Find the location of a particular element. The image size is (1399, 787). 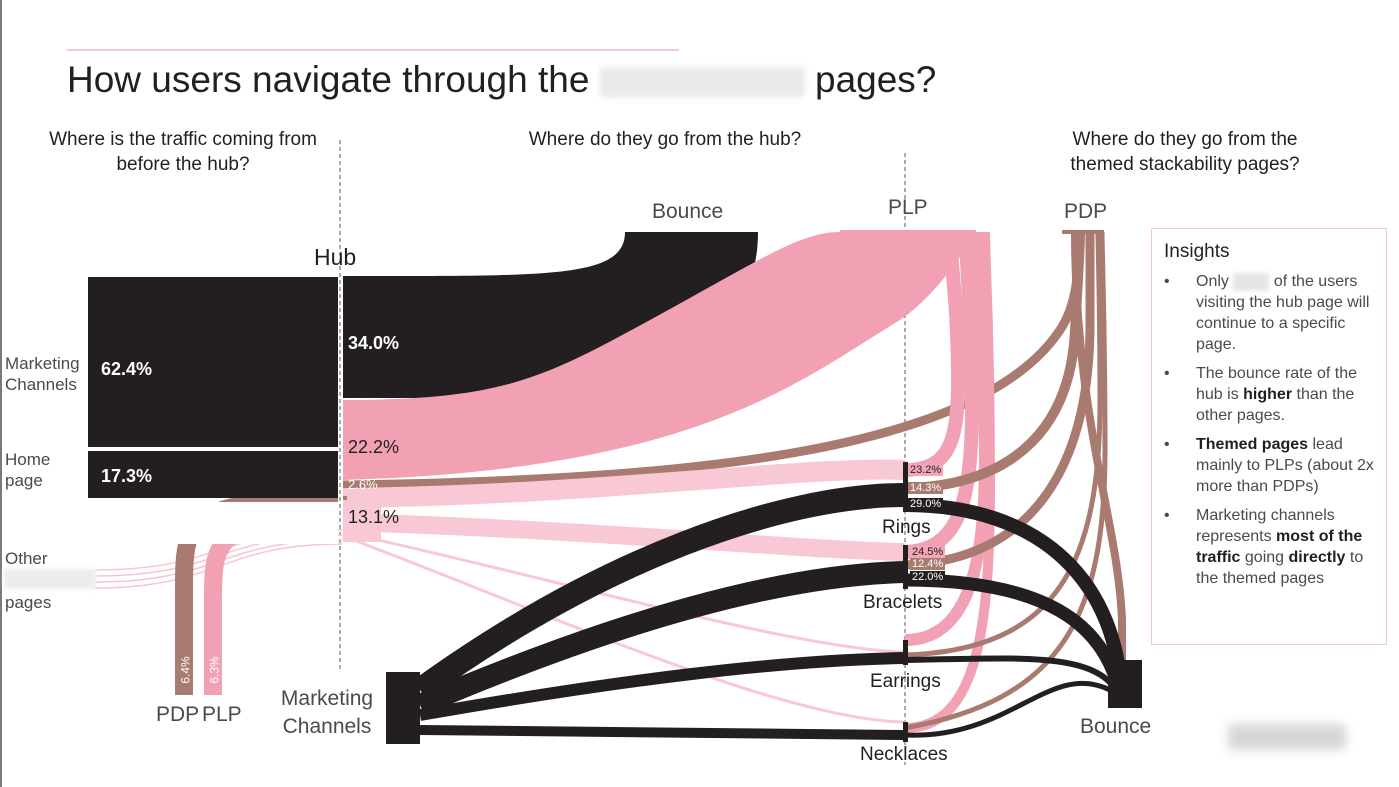

node-label-plp-top: PLP is located at coordinates (908, 207).